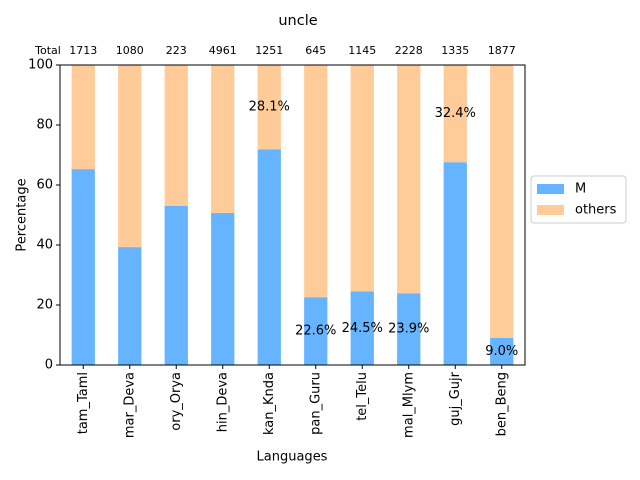 This screenshot has height=480, width=640. Describe the element at coordinates (362, 50) in the screenshot. I see `total-label: 1145` at that location.